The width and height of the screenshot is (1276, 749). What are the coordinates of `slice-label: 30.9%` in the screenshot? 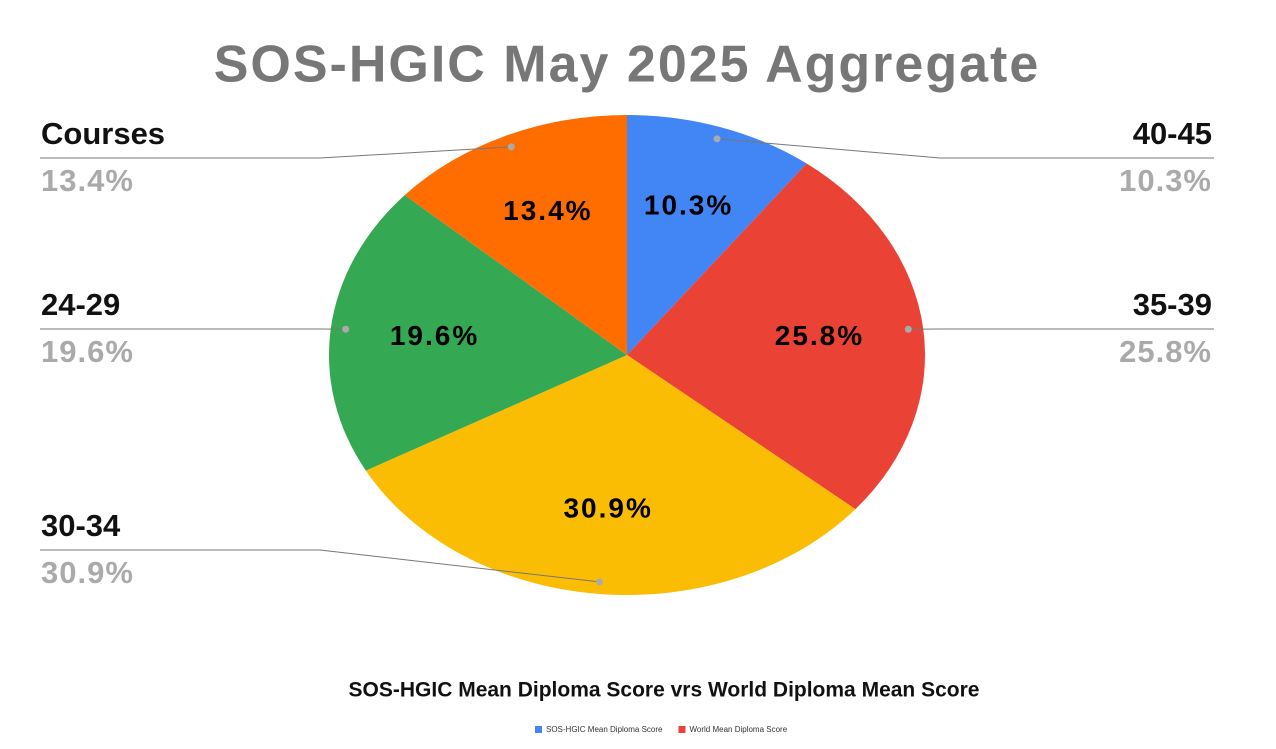 It's located at (607, 508).